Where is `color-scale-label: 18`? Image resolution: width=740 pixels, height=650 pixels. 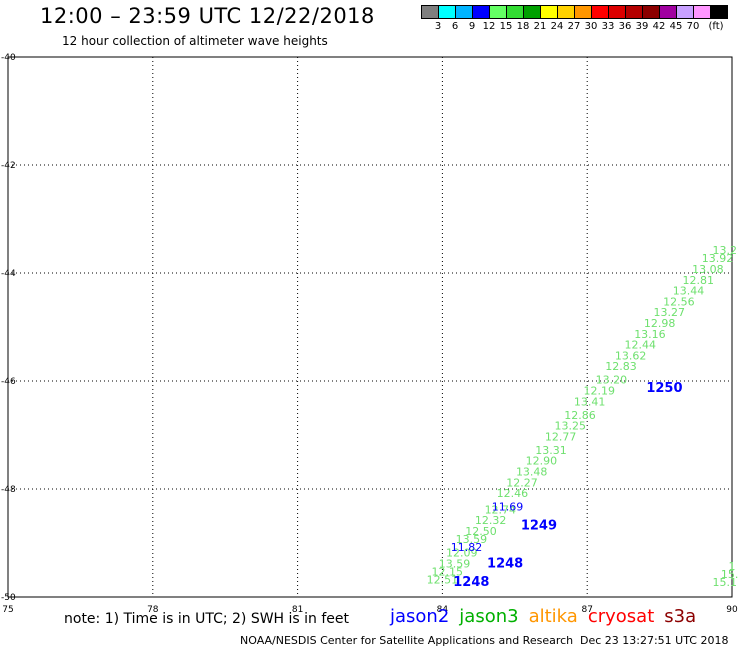
color-scale-label: 18 is located at coordinates (523, 26).